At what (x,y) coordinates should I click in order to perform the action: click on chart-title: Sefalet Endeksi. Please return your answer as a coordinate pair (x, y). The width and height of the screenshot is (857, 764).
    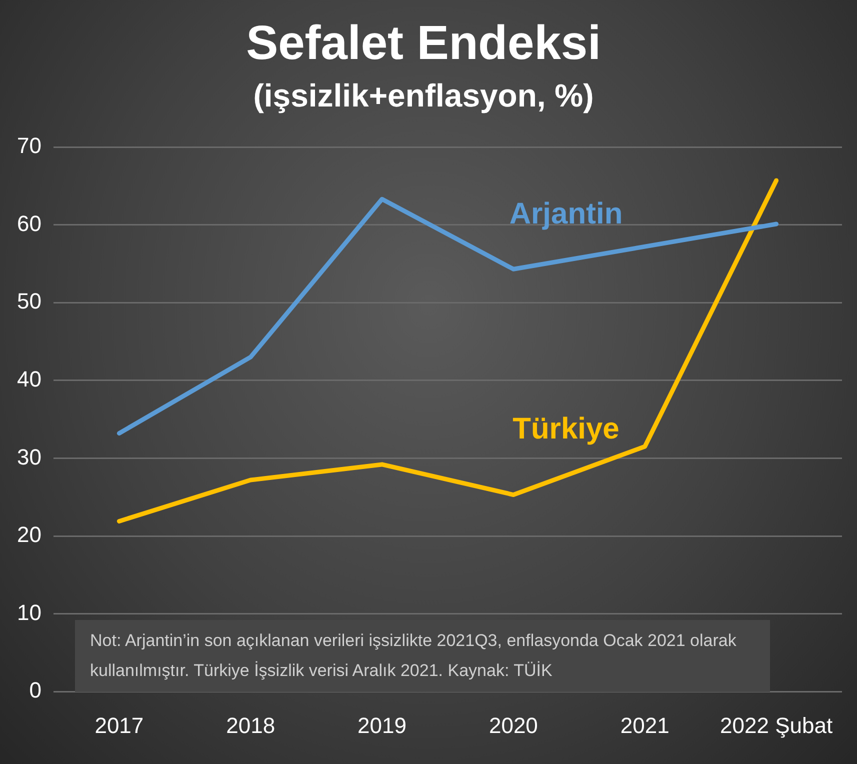
    Looking at the image, I should click on (423, 43).